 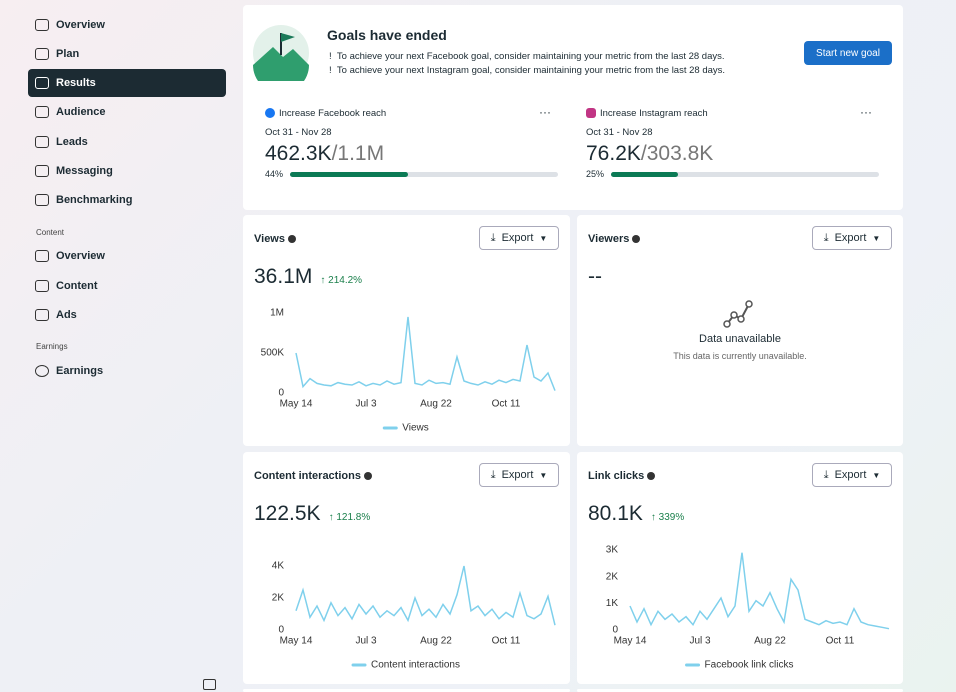 I want to click on nav-item: Content, so click(x=127, y=286).